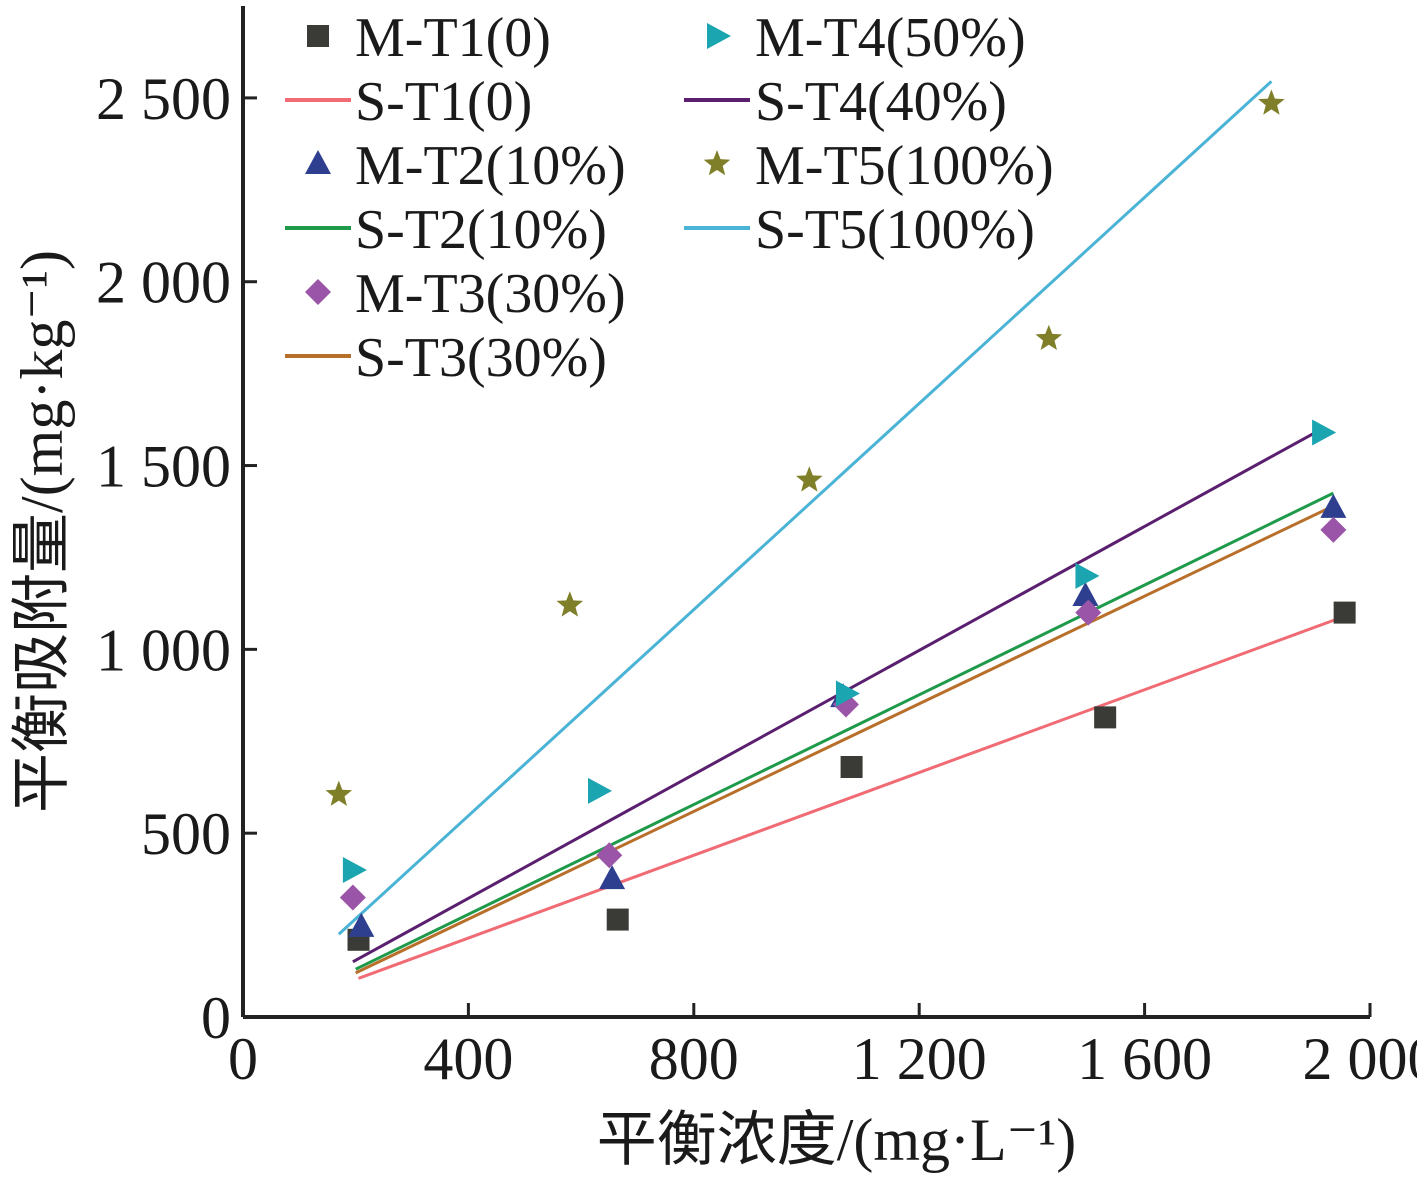 The height and width of the screenshot is (1181, 1417). What do you see at coordinates (453, 38) in the screenshot?
I see `legend-label-m-t1-0: M-T1(0)` at bounding box center [453, 38].